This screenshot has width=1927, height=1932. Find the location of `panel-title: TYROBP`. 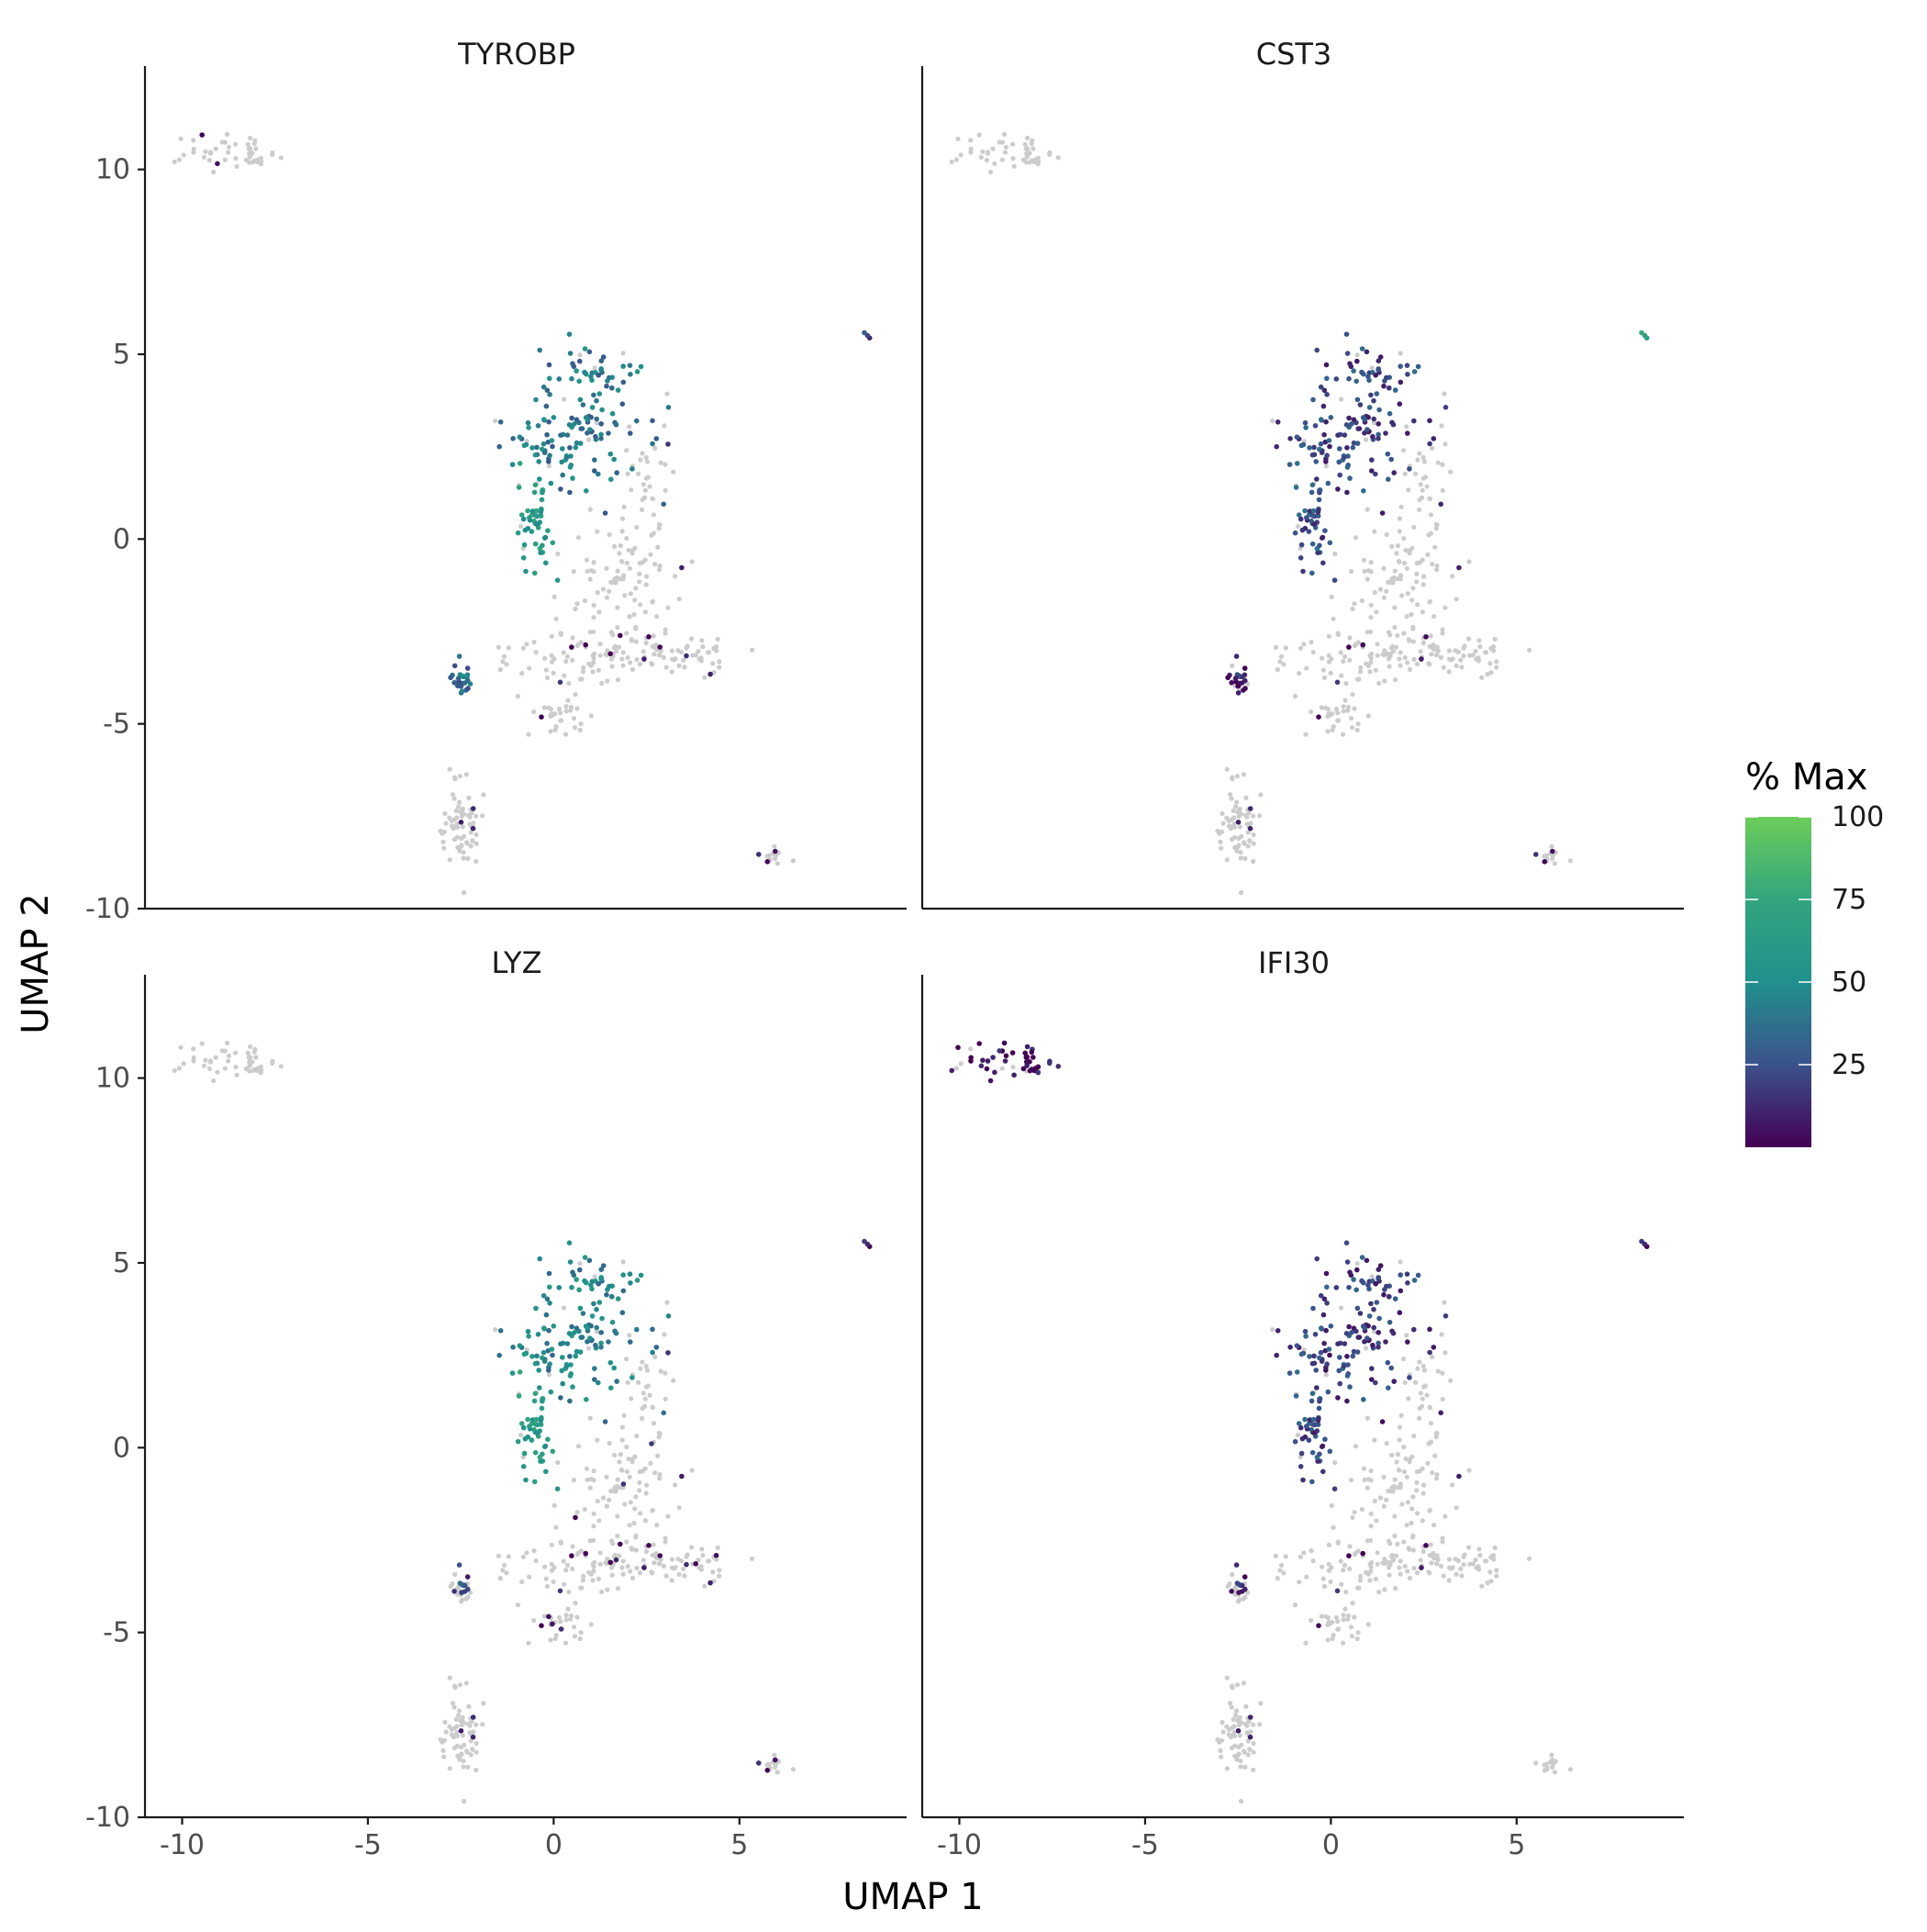

panel-title: TYROBP is located at coordinates (516, 54).